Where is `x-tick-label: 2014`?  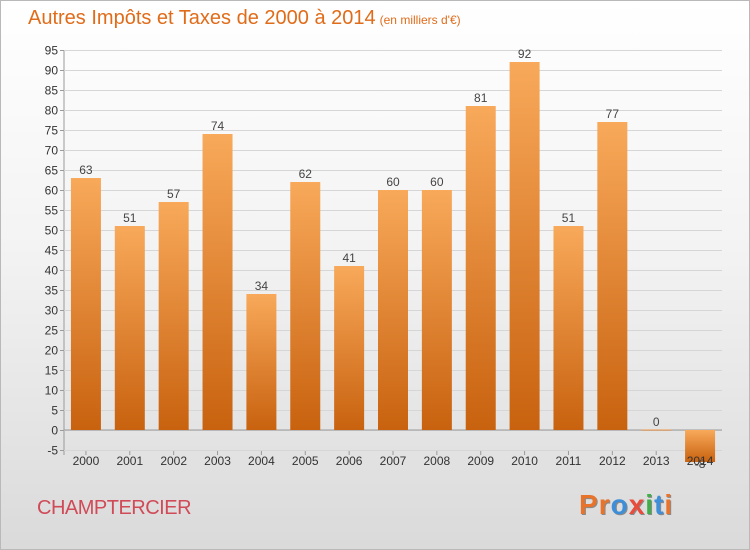 x-tick-label: 2014 is located at coordinates (700, 461).